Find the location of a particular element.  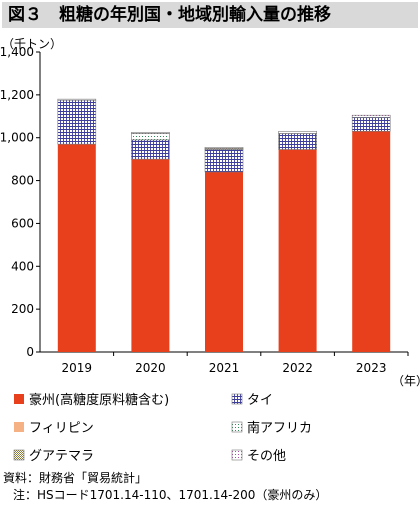

hs-code-note: 注：HSコード1701.14-110、1701.14-200（豪州のみ） is located at coordinates (170, 495).